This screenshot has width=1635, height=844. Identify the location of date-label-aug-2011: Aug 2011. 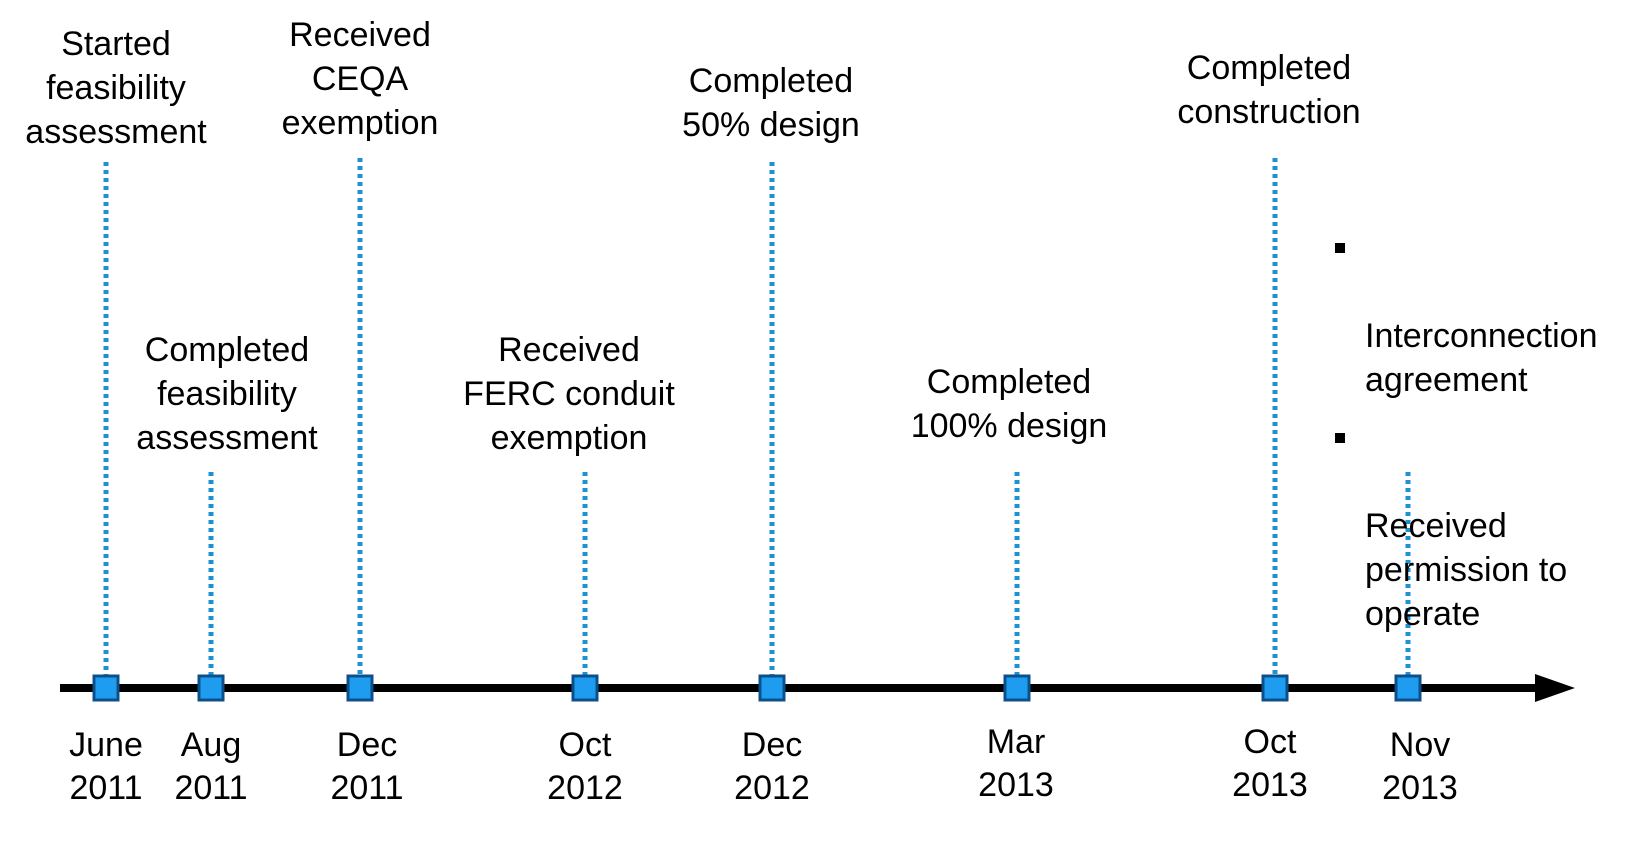
(211, 766).